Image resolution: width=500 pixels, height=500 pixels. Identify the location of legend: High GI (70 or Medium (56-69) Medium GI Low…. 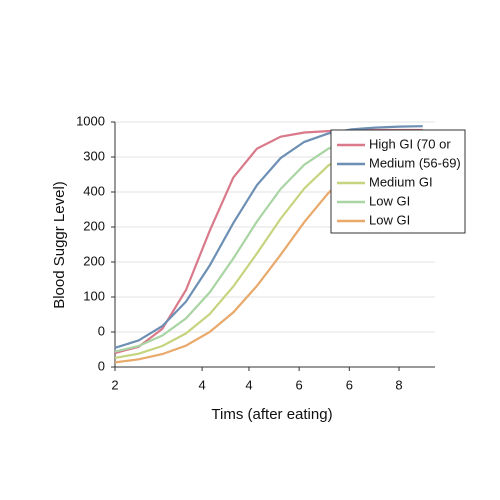
(398, 181).